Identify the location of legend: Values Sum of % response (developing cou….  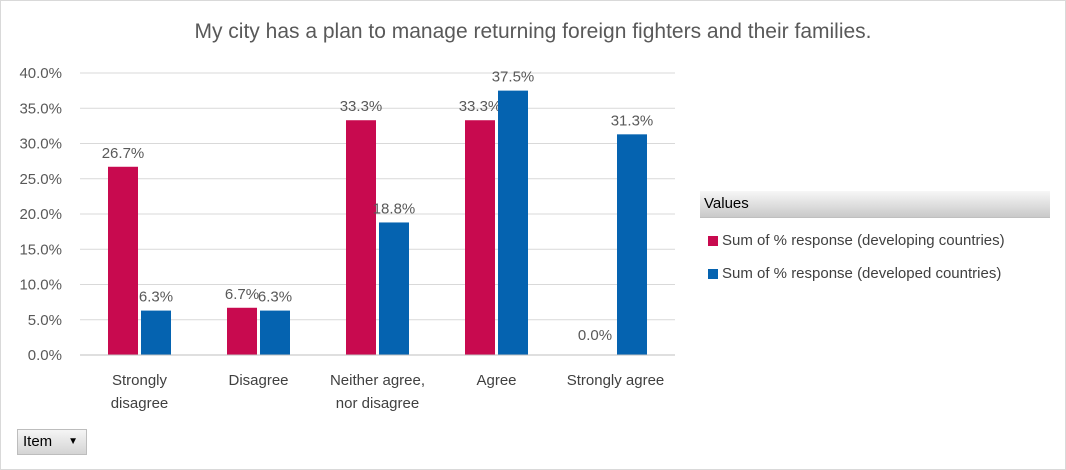
(875, 237).